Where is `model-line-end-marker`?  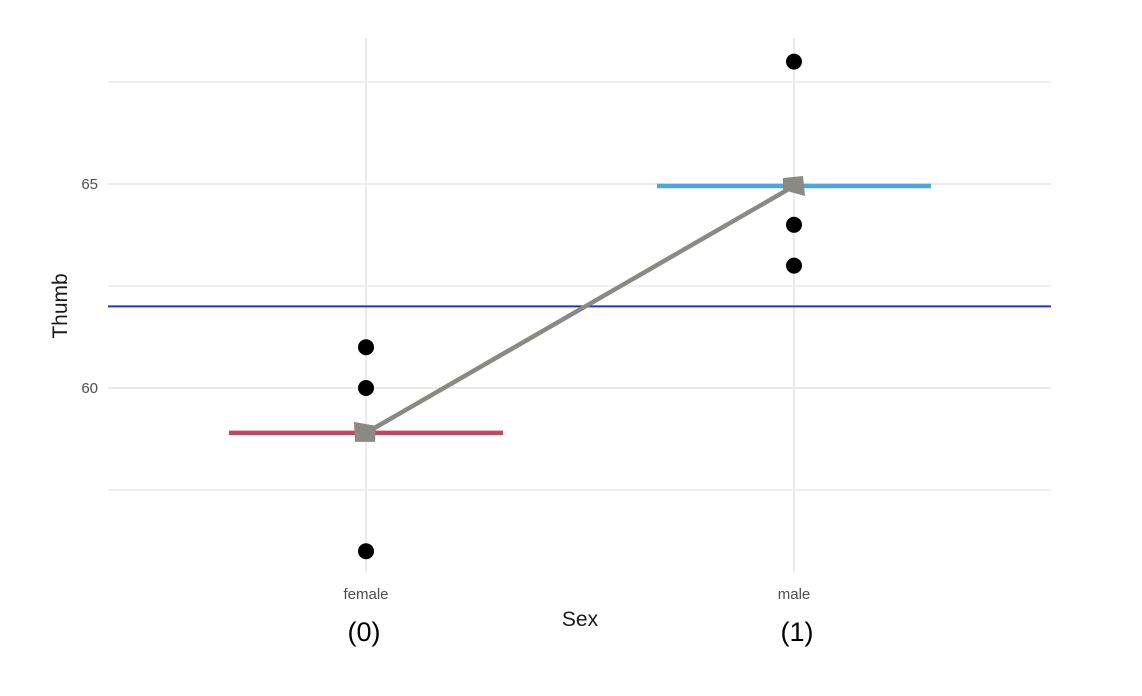
model-line-end-marker is located at coordinates (794, 186).